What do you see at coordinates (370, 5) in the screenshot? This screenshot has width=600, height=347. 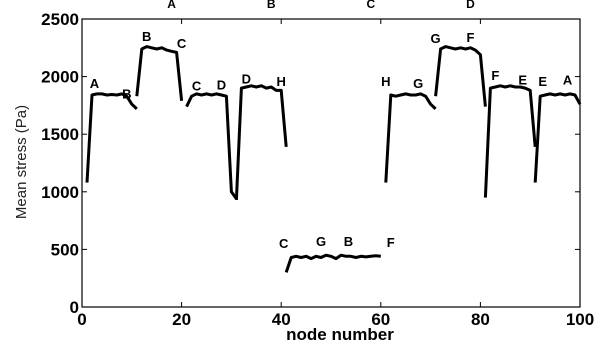 I see `top-label-c: C` at bounding box center [370, 5].